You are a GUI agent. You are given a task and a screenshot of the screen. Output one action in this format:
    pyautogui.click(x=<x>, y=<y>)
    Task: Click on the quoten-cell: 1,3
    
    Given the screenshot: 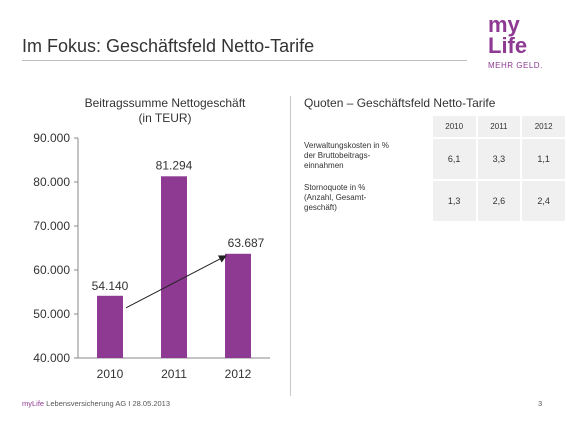 What is the action you would take?
    pyautogui.click(x=454, y=201)
    